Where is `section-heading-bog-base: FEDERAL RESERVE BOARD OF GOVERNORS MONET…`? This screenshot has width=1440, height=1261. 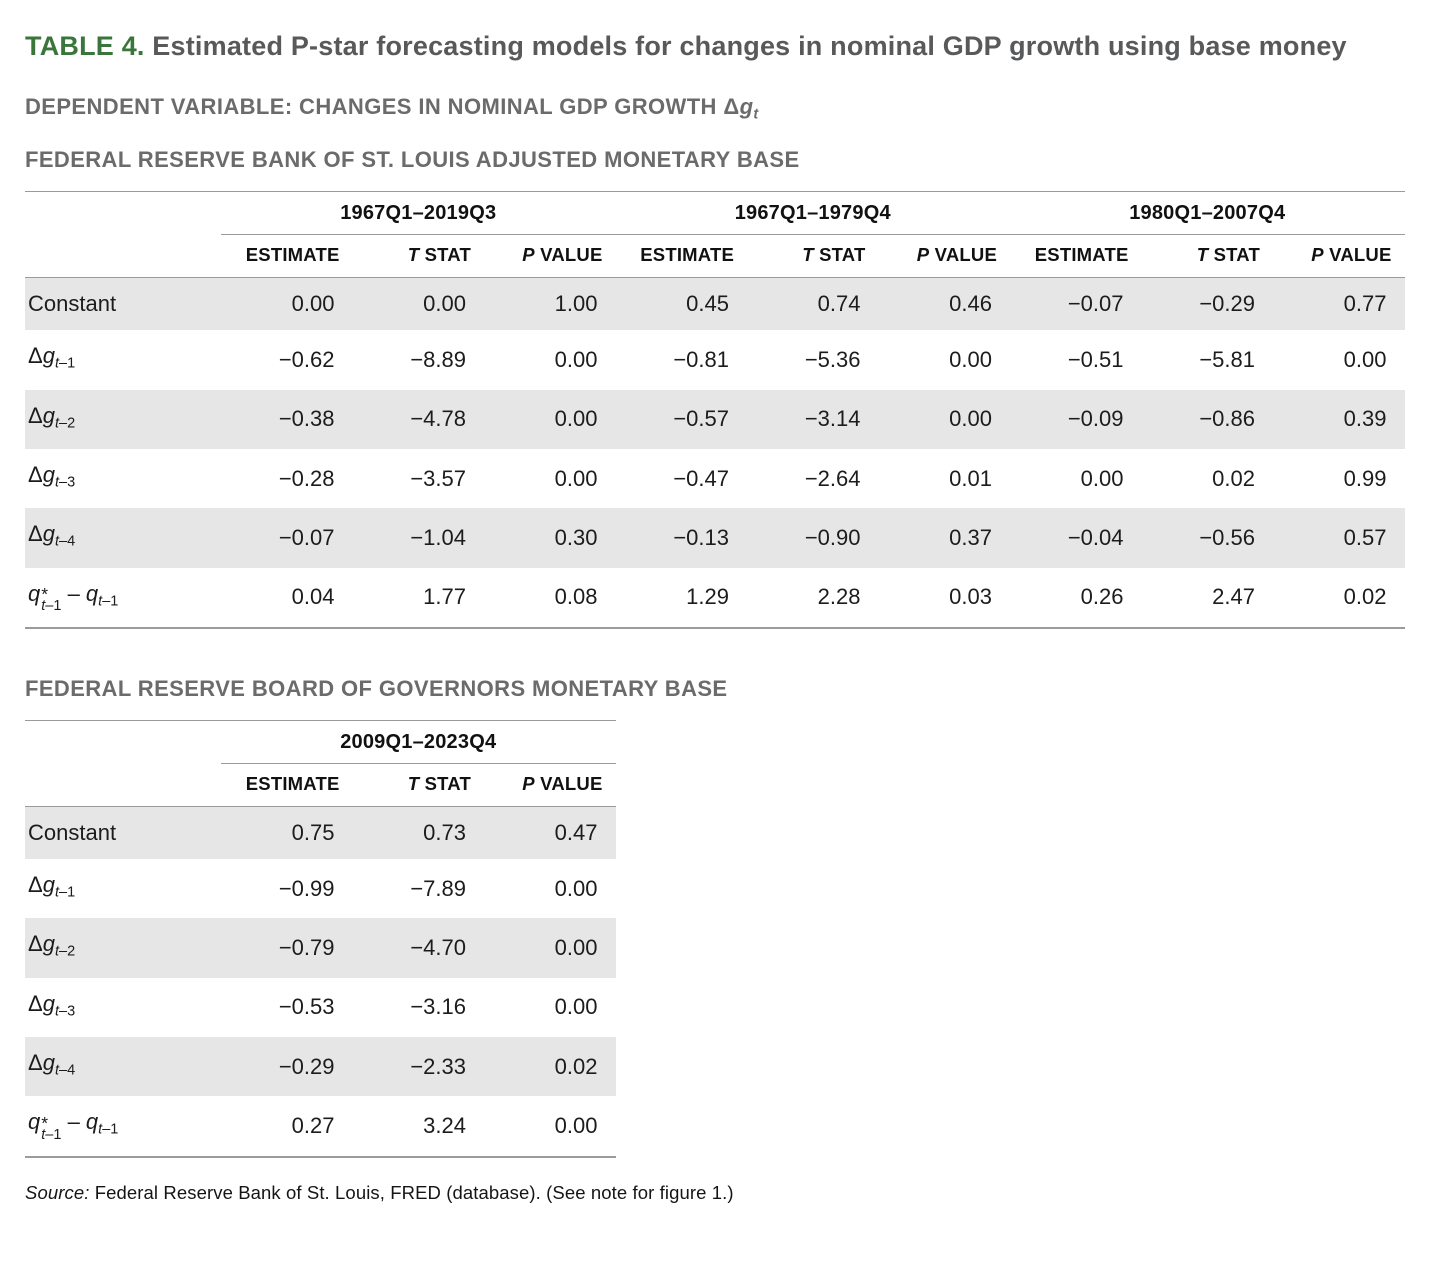
section-heading-bog-base: FEDERAL RESERVE BOARD OF GOVERNORS MONET… is located at coordinates (376, 688).